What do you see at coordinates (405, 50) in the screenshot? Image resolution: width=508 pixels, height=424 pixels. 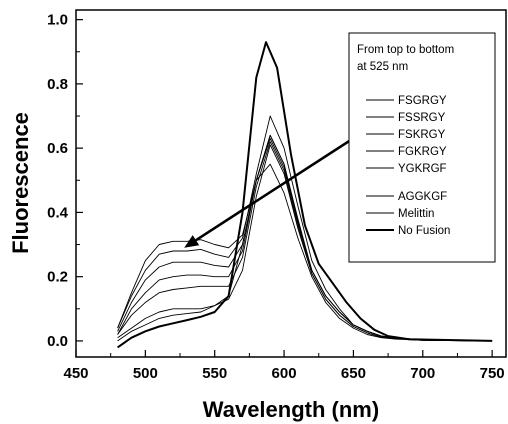 I see `legend-title-line-1: From top to bottom` at bounding box center [405, 50].